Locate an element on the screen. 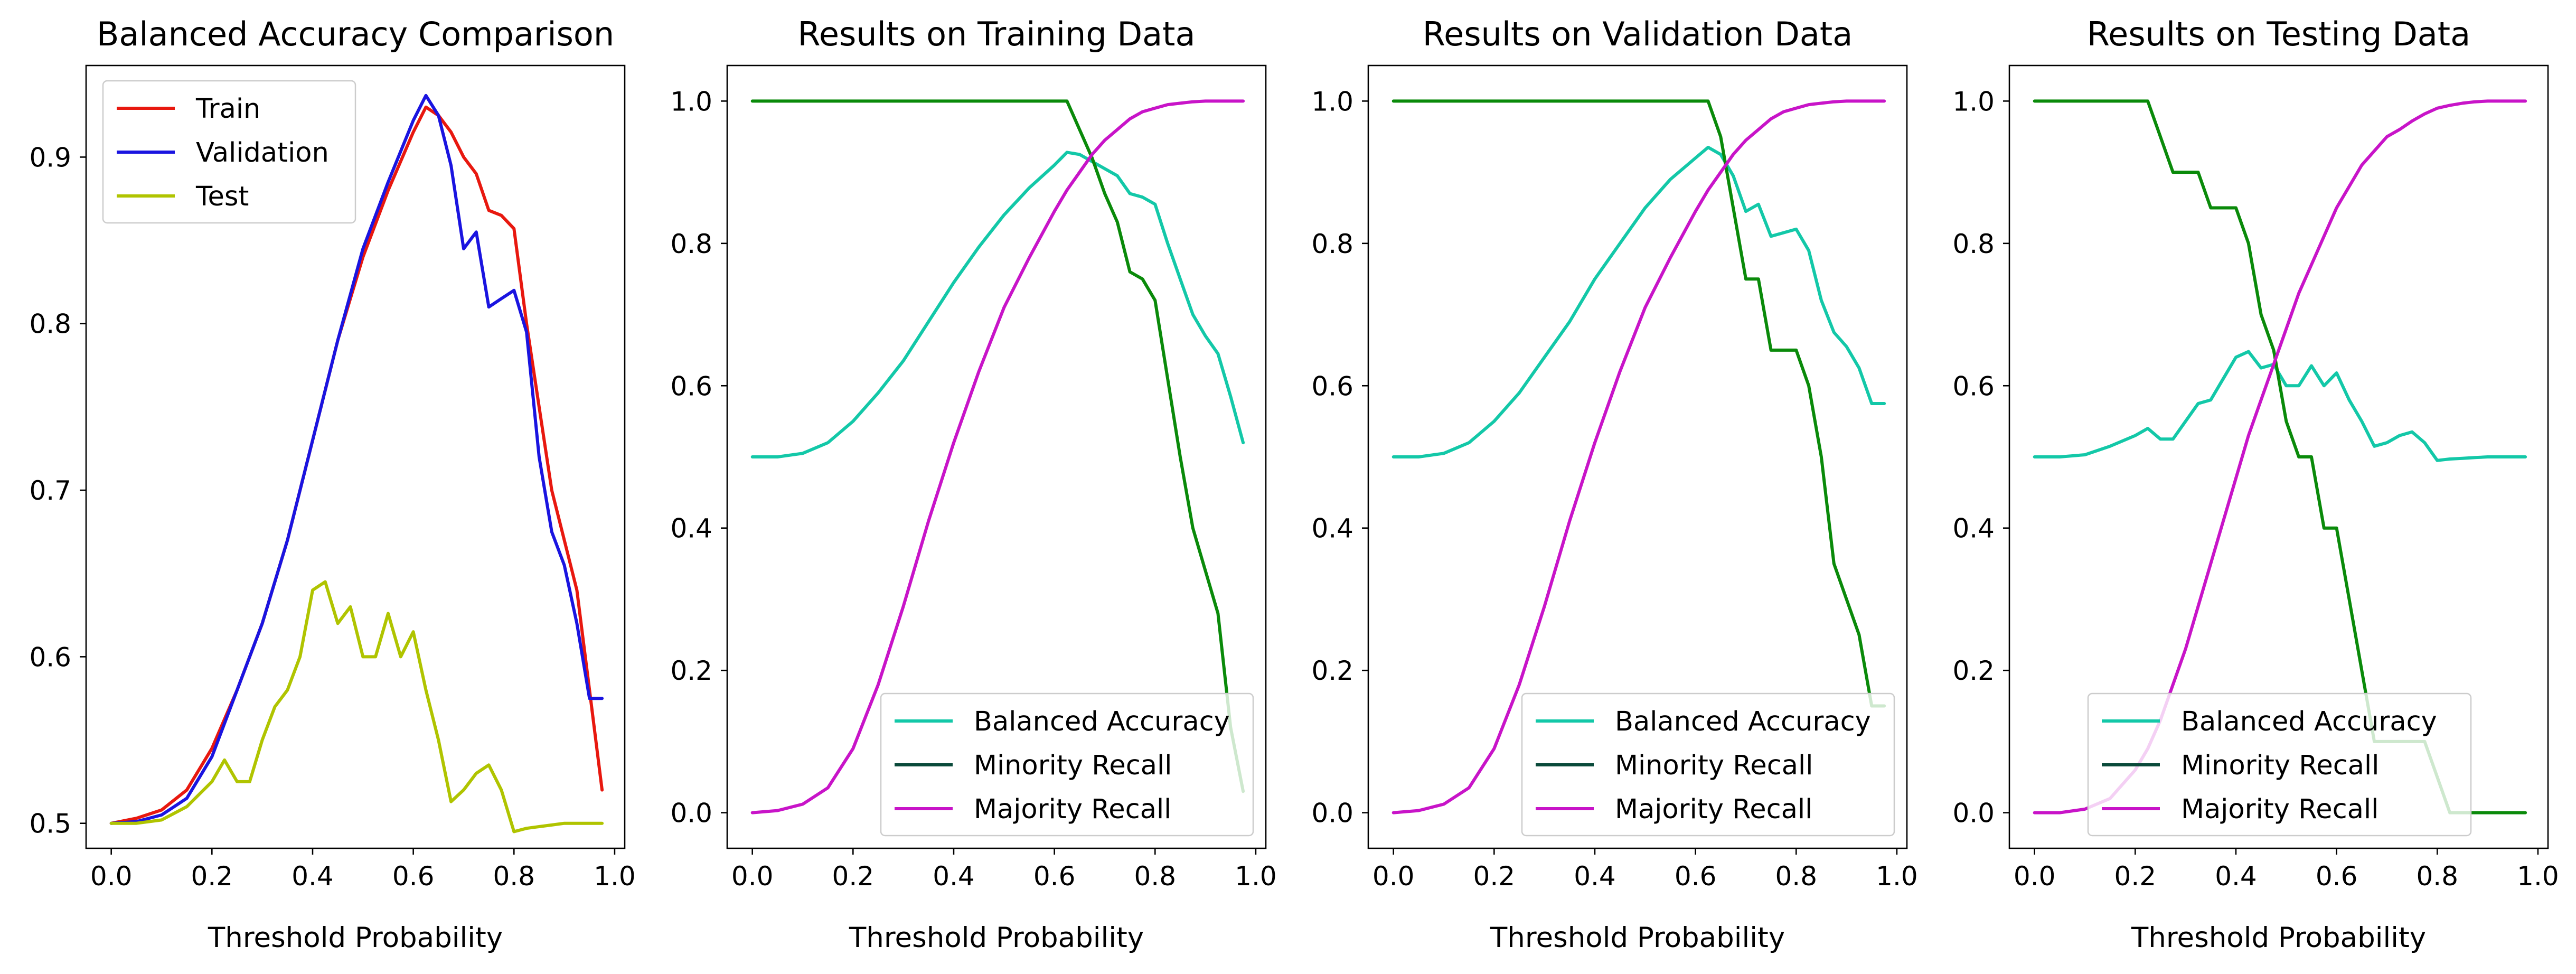  series-line-validation is located at coordinates (356, 459).